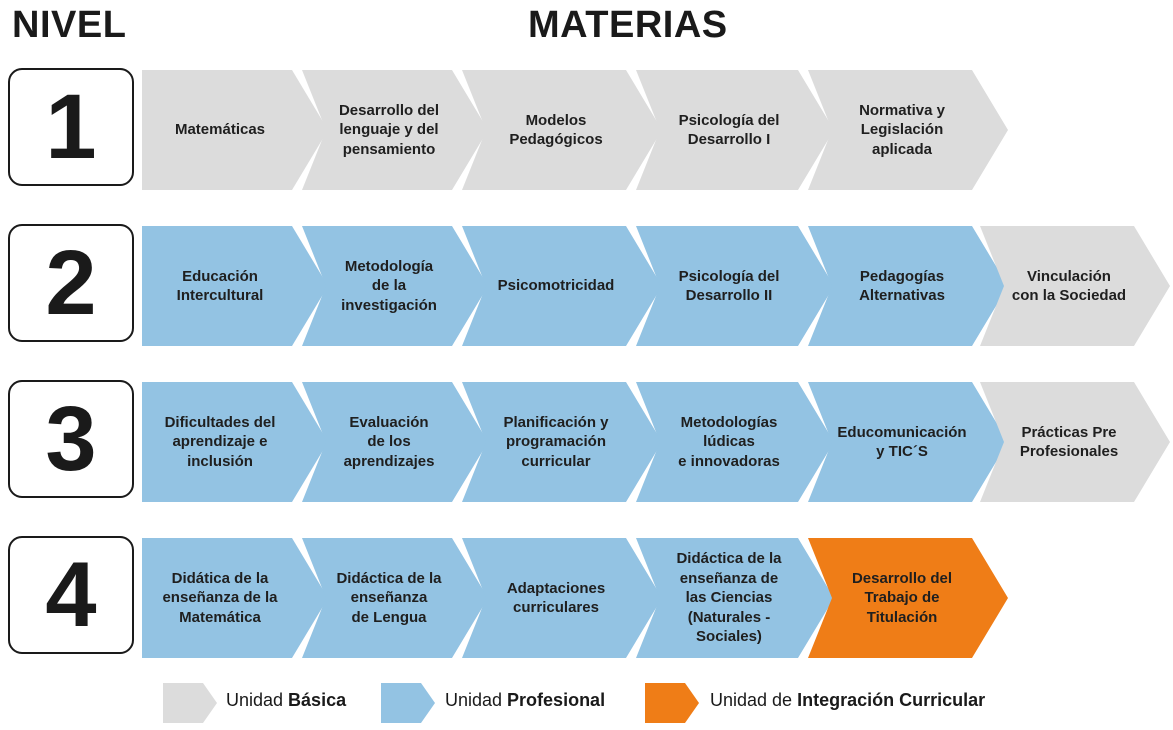  I want to click on subject-label-line: investigación, so click(389, 305).